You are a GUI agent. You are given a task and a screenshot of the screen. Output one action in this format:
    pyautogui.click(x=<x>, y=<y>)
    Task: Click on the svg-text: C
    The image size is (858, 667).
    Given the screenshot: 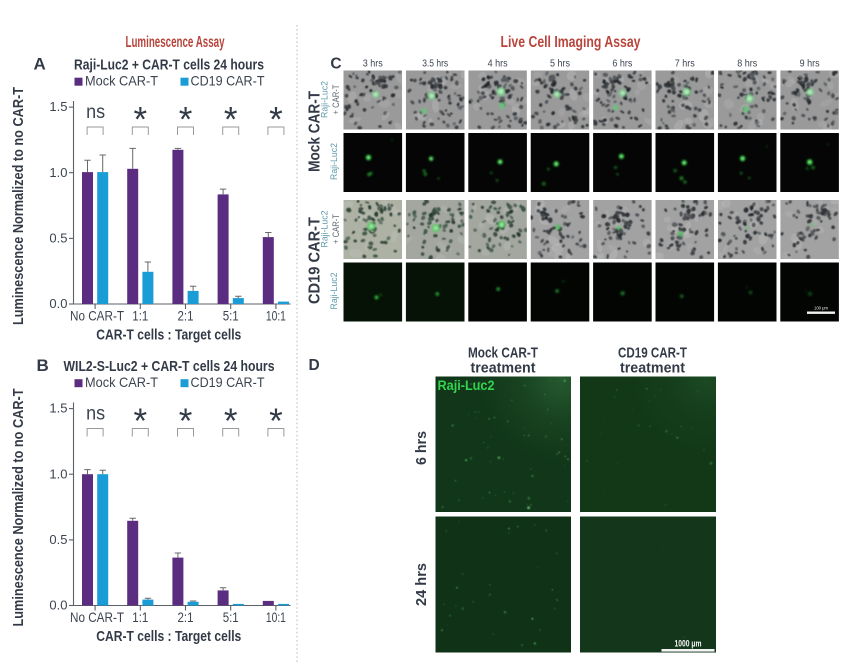 What is the action you would take?
    pyautogui.click(x=335, y=64)
    